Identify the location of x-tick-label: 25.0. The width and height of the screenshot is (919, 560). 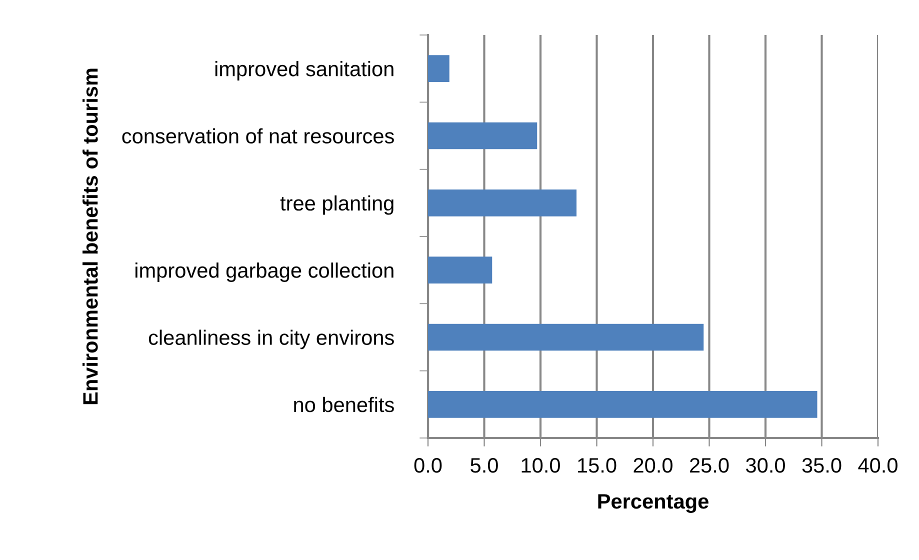
(709, 465).